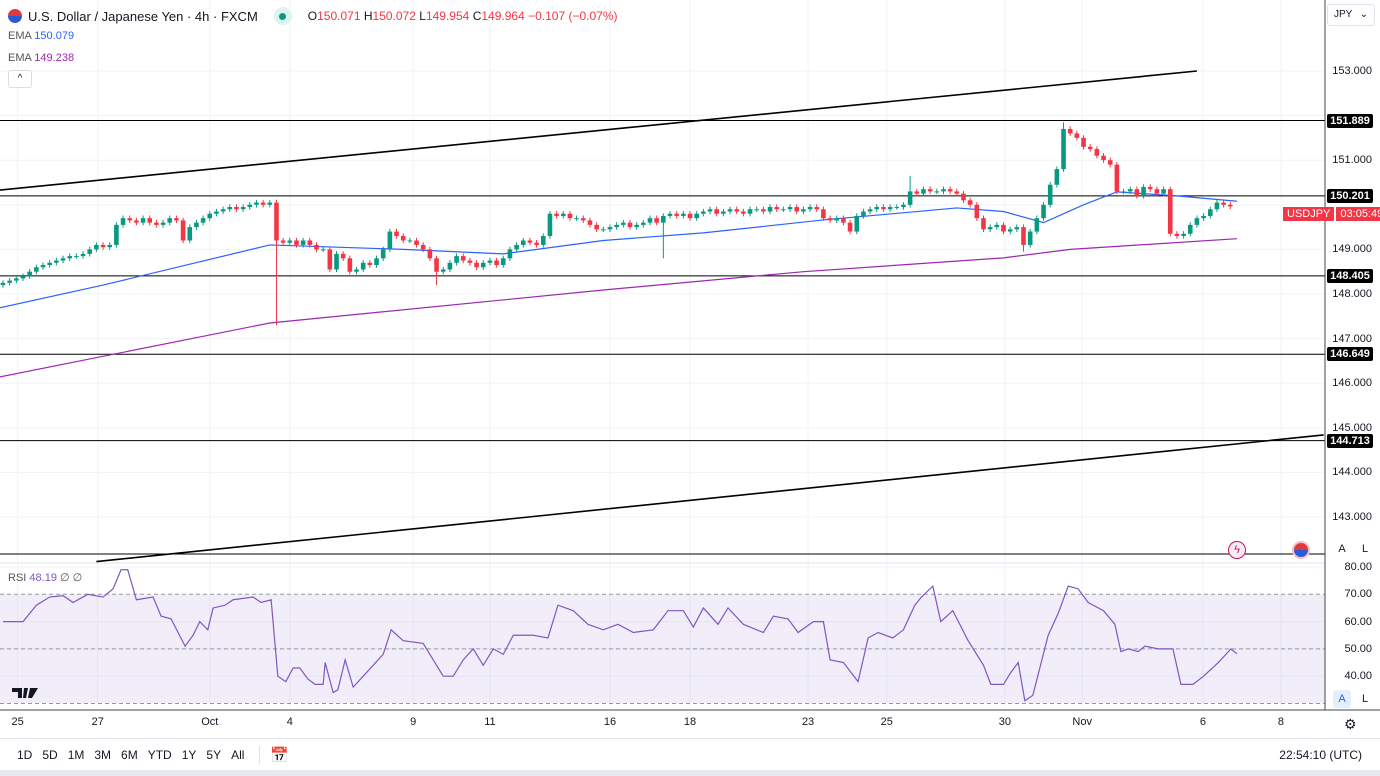  What do you see at coordinates (129, 754) in the screenshot?
I see `range-button-6m: 6M` at bounding box center [129, 754].